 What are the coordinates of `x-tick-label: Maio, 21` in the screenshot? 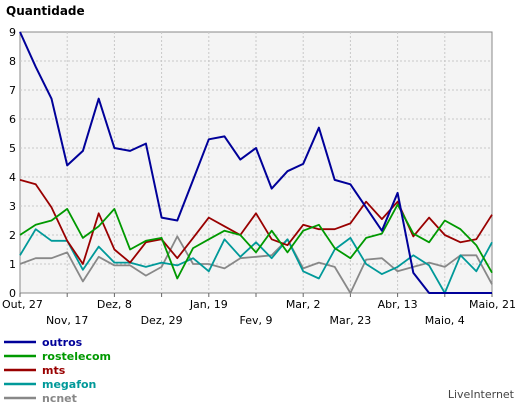 It's located at (492, 304).